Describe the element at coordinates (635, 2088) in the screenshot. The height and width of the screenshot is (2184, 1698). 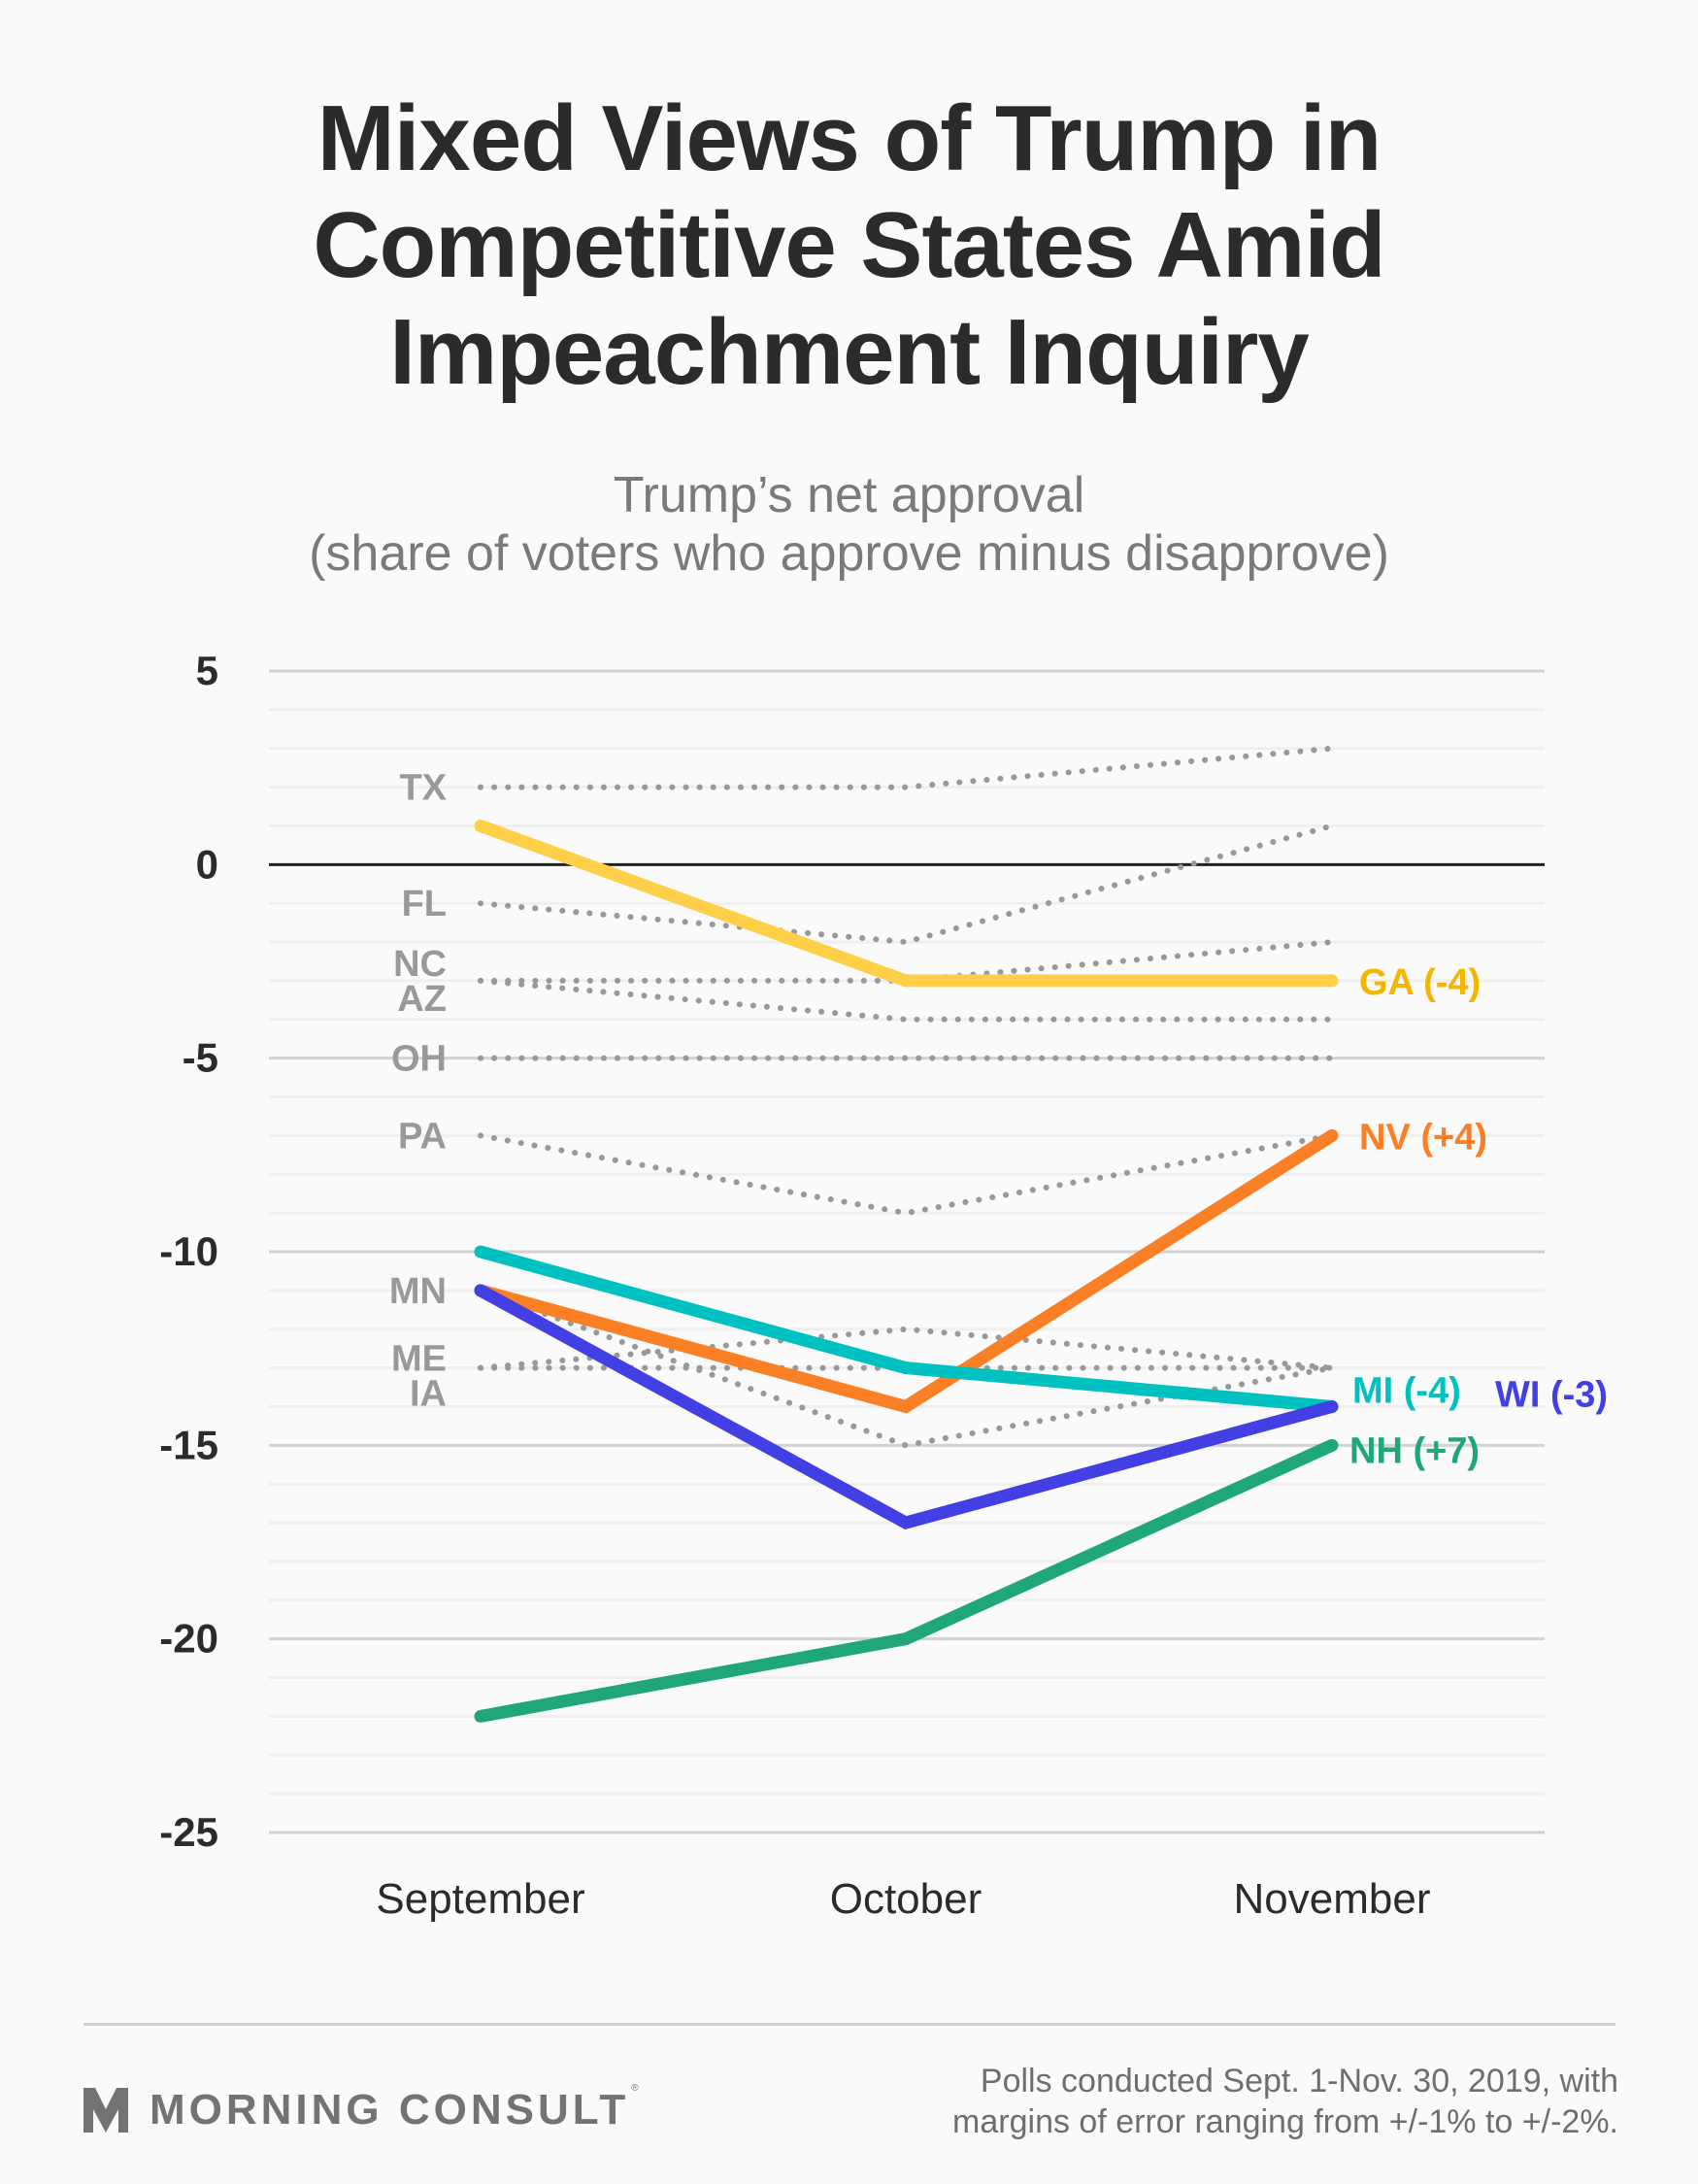
I see `registered-mark: ®` at that location.